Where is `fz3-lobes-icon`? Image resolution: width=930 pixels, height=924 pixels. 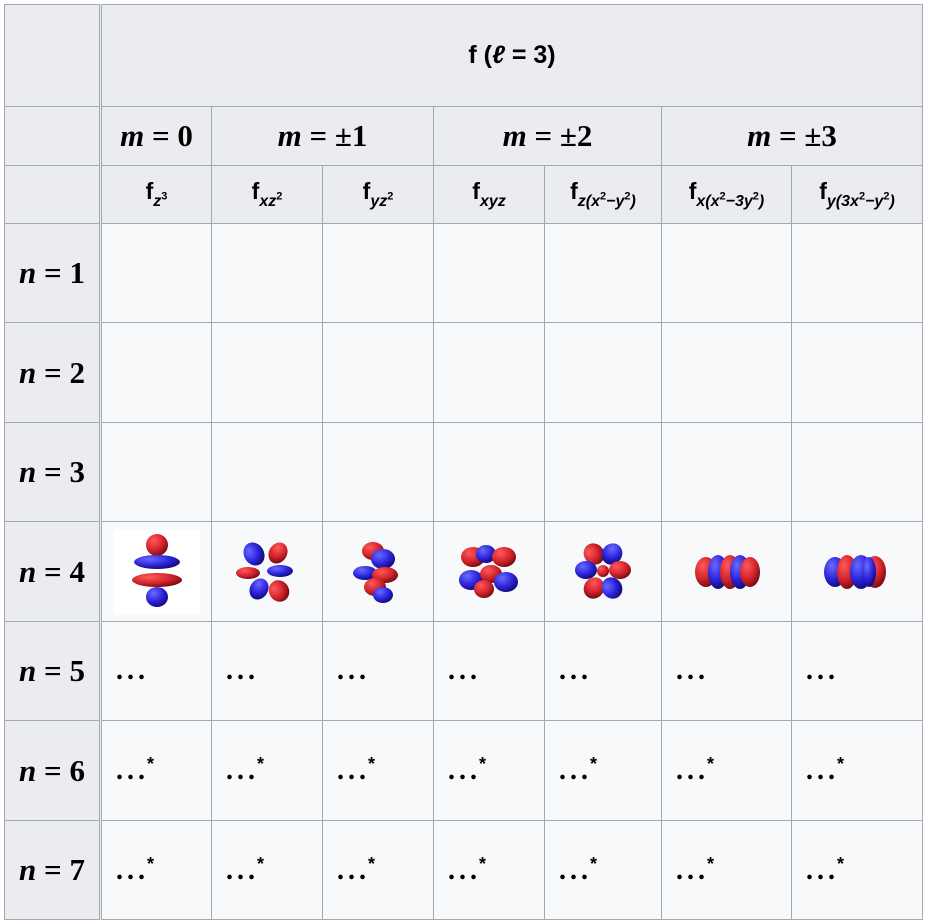 fz3-lobes-icon is located at coordinates (156, 570).